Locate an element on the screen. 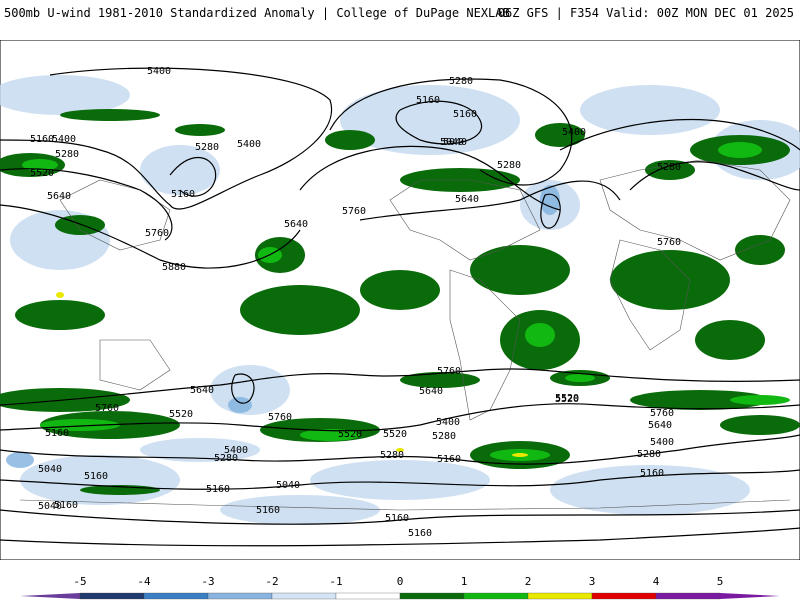  legend-tick-label: 4 is located at coordinates (656, 581).